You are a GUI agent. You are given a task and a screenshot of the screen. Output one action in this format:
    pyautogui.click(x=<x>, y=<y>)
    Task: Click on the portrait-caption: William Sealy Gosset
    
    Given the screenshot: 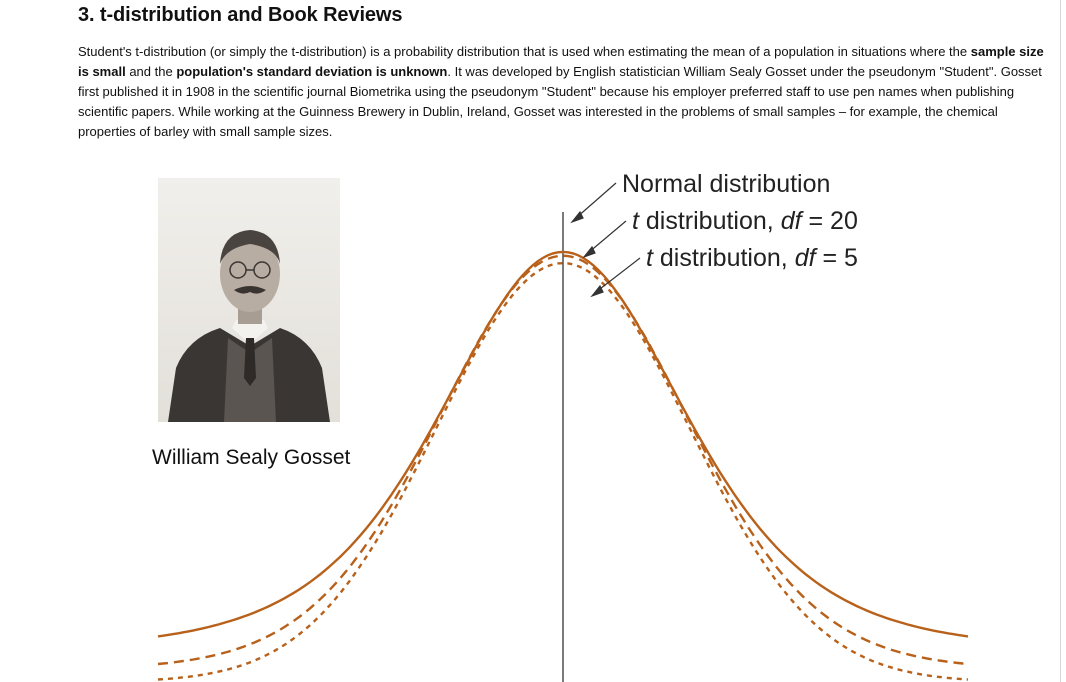 What is the action you would take?
    pyautogui.click(x=251, y=457)
    